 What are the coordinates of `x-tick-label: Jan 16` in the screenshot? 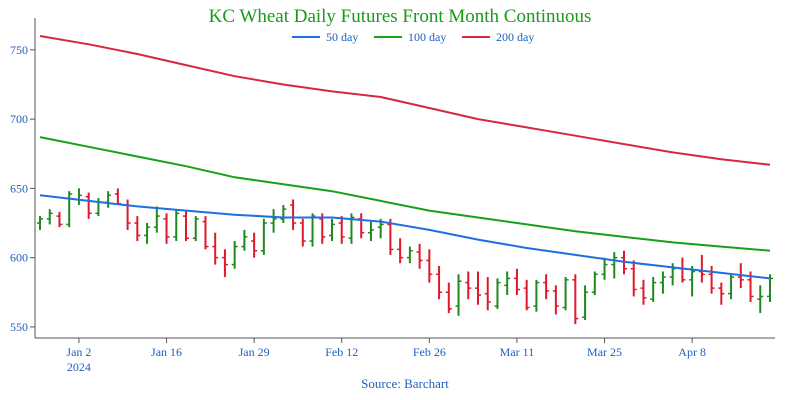 It's located at (166, 352).